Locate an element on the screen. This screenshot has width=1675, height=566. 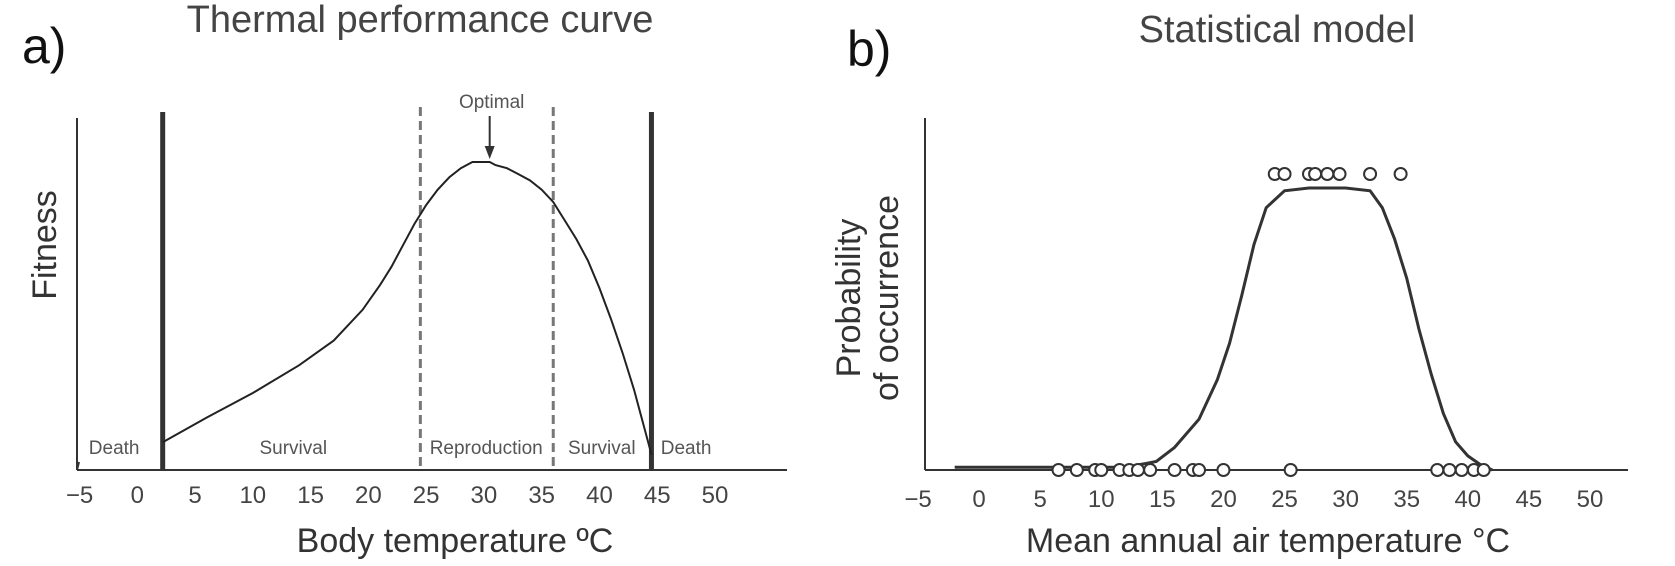
panel-b-x-tick-label: 10 is located at coordinates (1101, 499).